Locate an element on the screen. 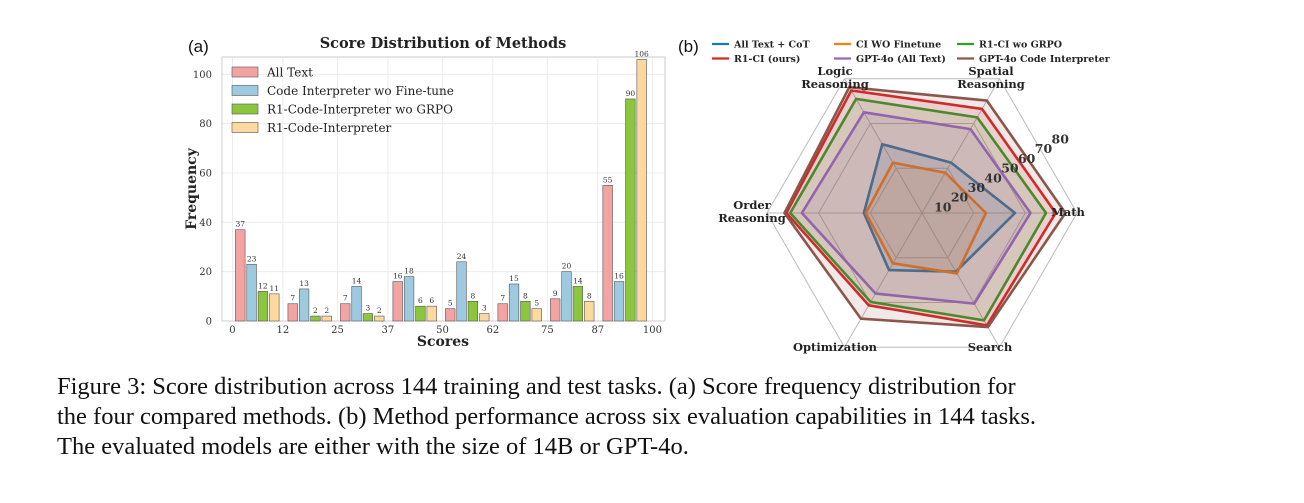 Image resolution: width=1304 pixels, height=503 pixels. bar-xtick-label: 75 is located at coordinates (547, 330).